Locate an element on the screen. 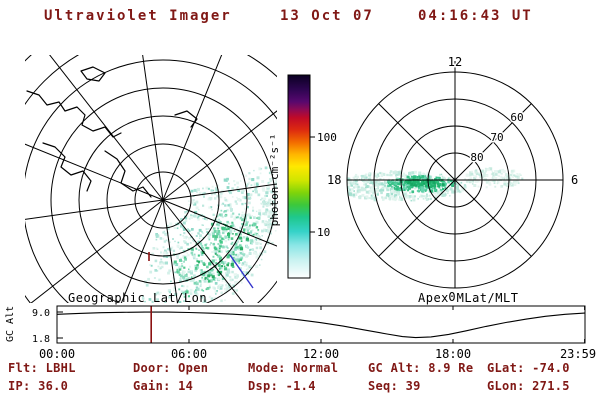 This screenshot has height=400, width=600. mlt-label-18: 18 is located at coordinates (334, 180).